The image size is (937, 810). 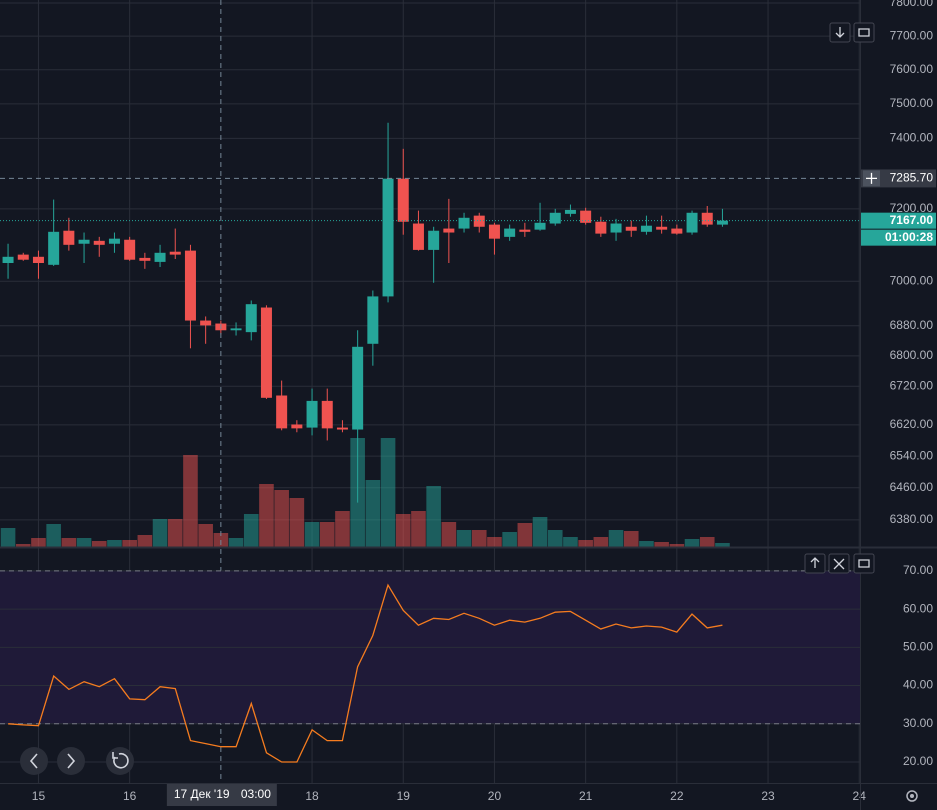 What do you see at coordinates (840, 32) in the screenshot?
I see `scroll-down-button` at bounding box center [840, 32].